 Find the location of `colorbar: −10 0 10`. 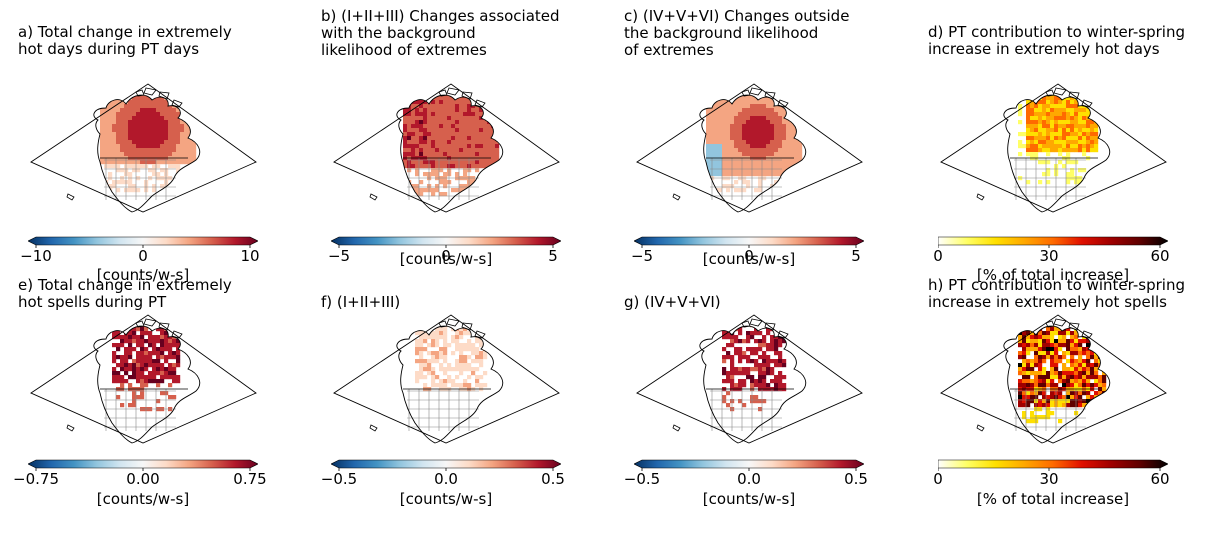

colorbar: −10 0 10 is located at coordinates (140, 249).